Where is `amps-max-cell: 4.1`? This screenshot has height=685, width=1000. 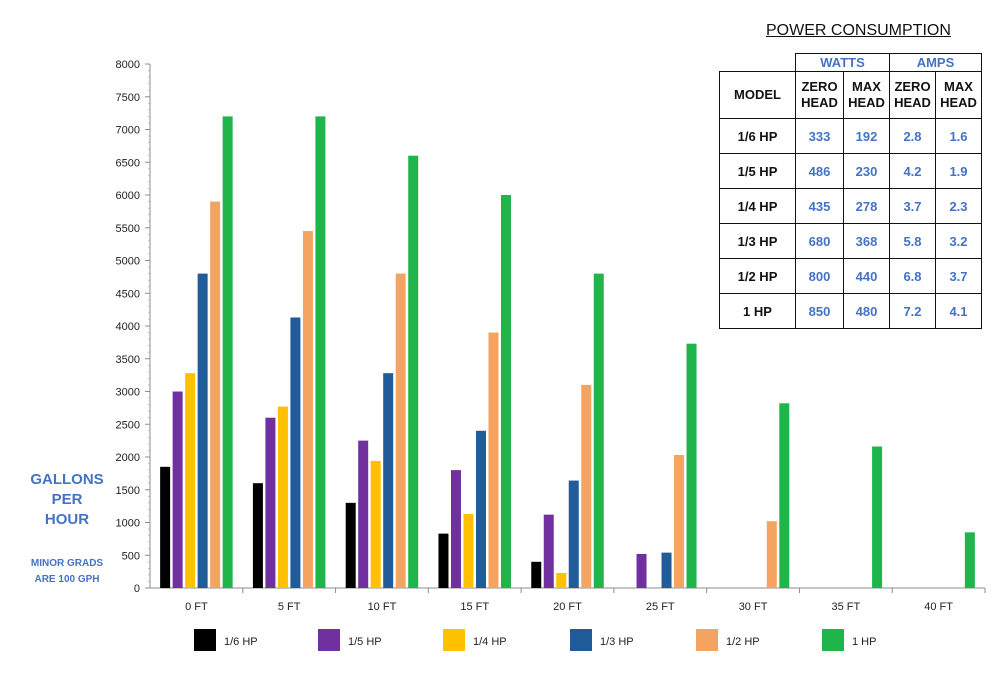 amps-max-cell: 4.1 is located at coordinates (958, 311).